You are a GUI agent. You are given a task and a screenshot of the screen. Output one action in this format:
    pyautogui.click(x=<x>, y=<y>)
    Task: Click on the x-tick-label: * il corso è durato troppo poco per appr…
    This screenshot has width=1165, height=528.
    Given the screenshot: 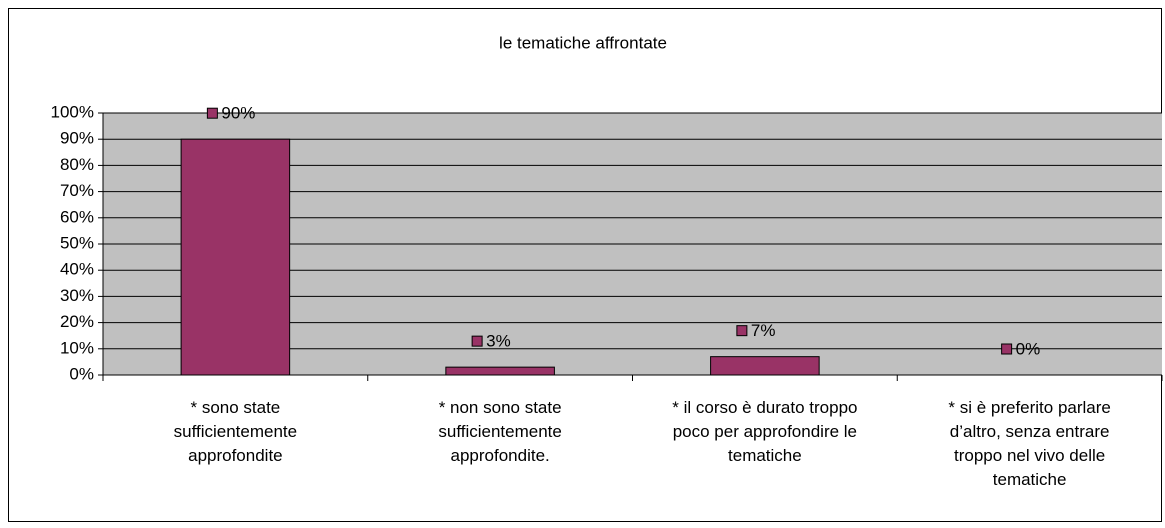 What is the action you would take?
    pyautogui.click(x=765, y=431)
    